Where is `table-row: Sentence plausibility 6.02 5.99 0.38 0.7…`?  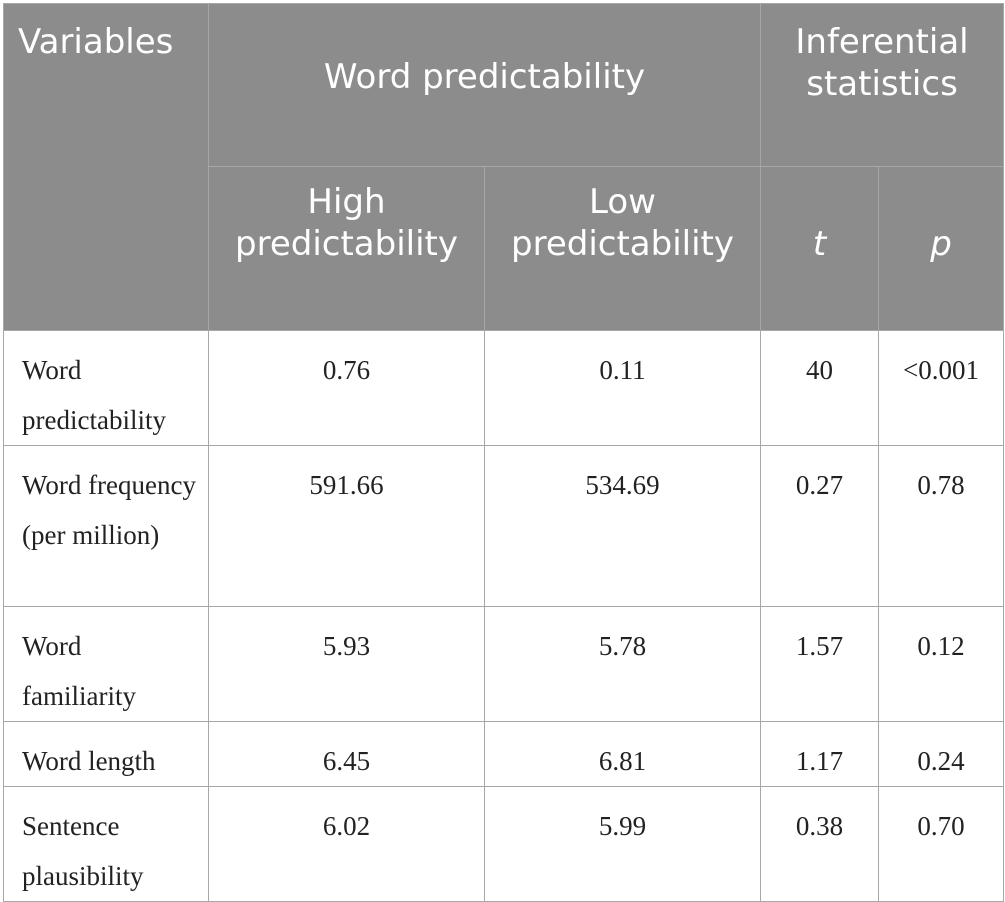
table-row: Sentence plausibility 6.02 5.99 0.38 0.7… is located at coordinates (504, 844).